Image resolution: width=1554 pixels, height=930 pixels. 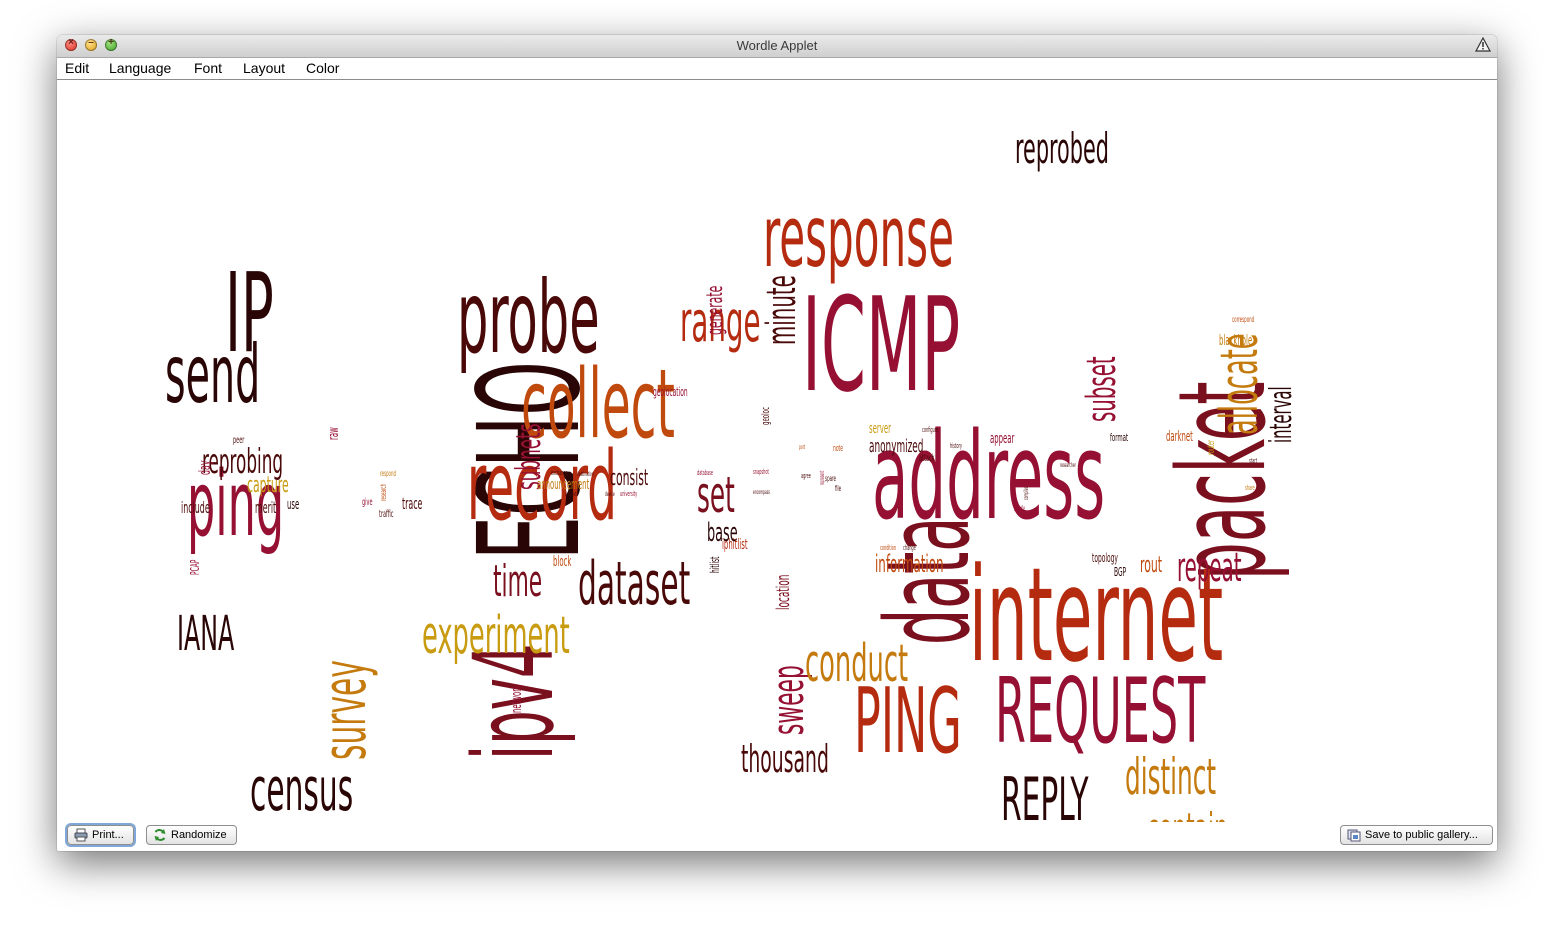 What do you see at coordinates (806, 476) in the screenshot?
I see `word-agree: agree` at bounding box center [806, 476].